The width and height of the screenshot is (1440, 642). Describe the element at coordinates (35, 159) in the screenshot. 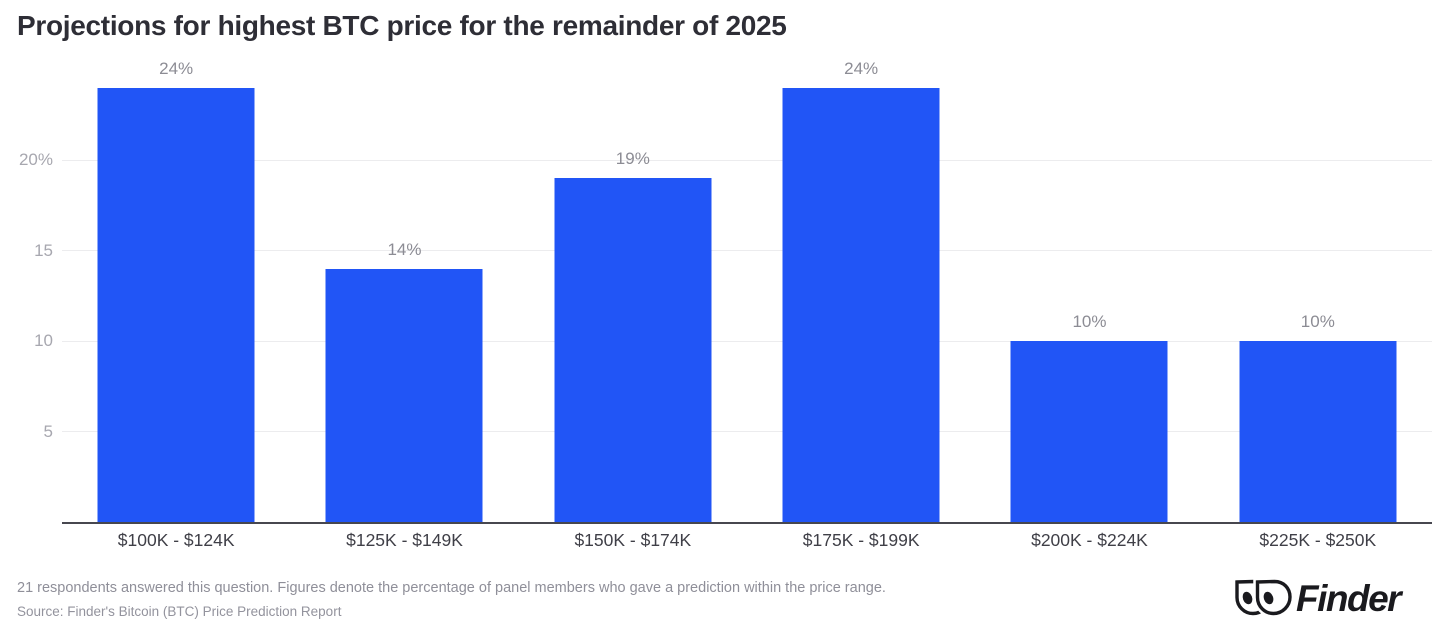

I see `y-axis-tick-label: 20%` at that location.